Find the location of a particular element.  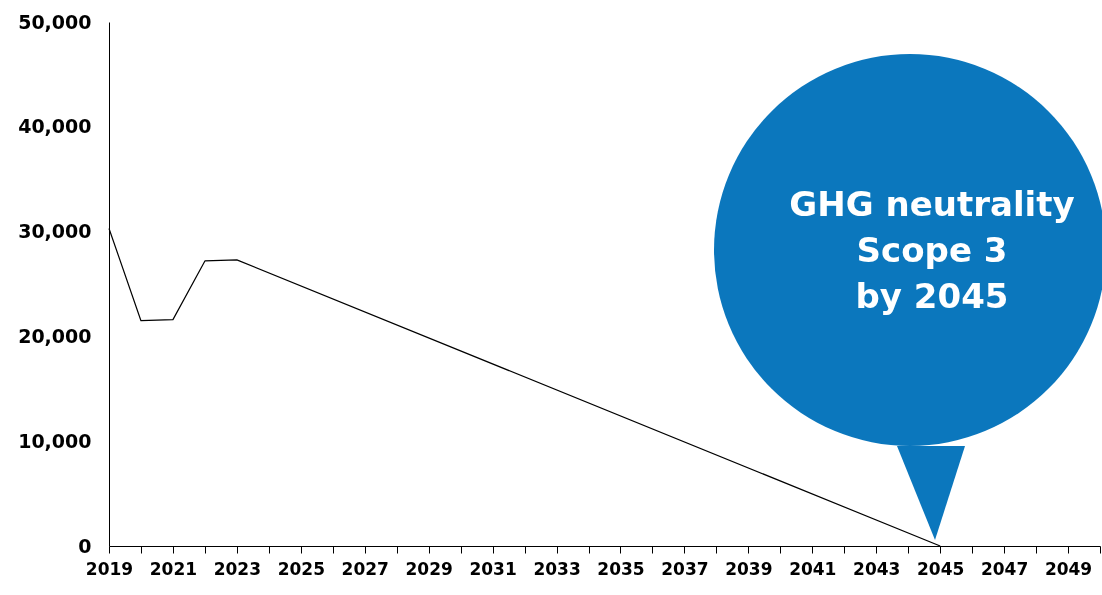

x-tick-label: 2019 is located at coordinates (109, 568).